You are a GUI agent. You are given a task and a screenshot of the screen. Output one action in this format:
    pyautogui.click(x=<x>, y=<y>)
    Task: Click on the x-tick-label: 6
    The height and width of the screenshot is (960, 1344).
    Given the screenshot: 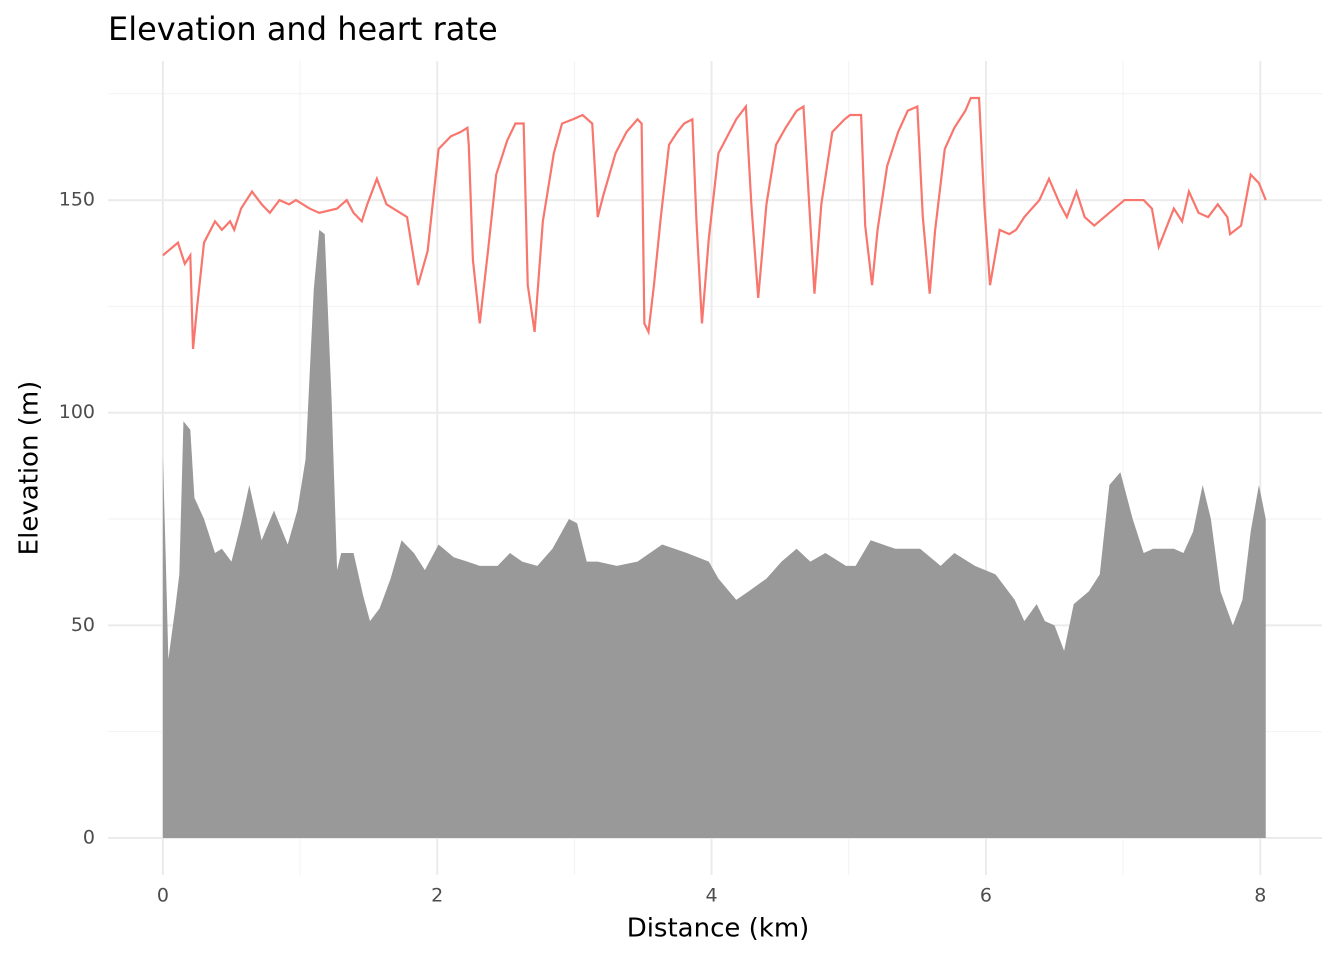 What is the action you would take?
    pyautogui.click(x=986, y=896)
    